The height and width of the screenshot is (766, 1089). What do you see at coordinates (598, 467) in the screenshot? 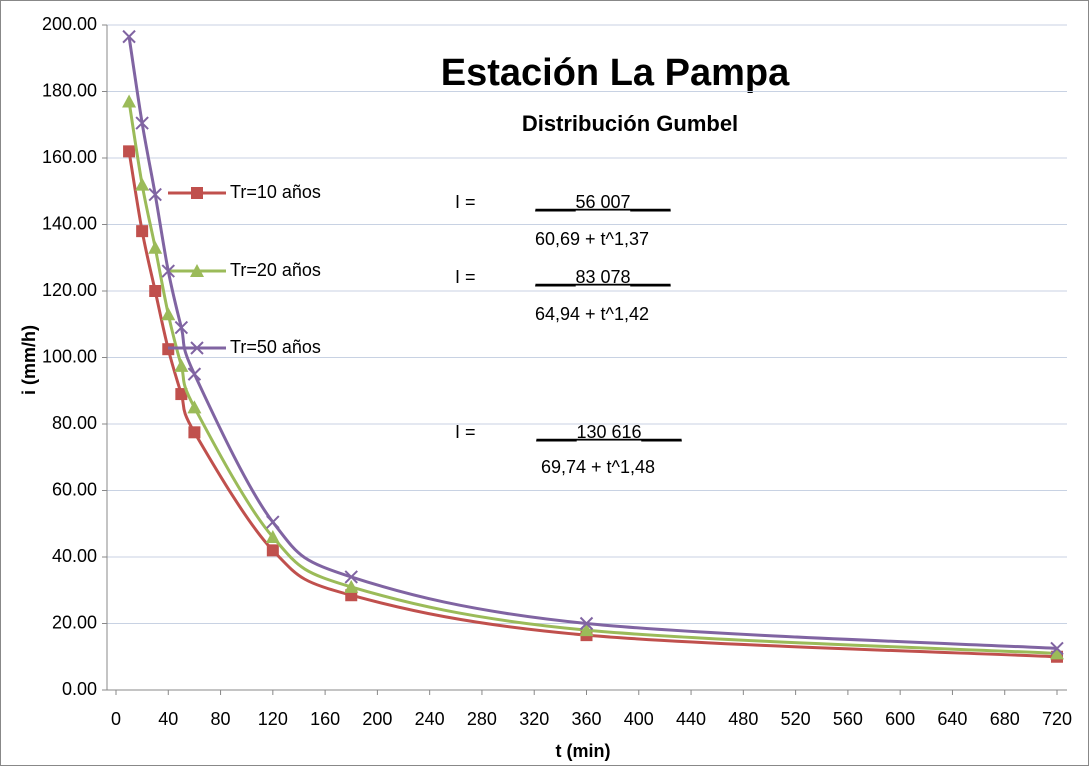
I see `annotation-denominator: 69,74 + t^1,48` at bounding box center [598, 467].